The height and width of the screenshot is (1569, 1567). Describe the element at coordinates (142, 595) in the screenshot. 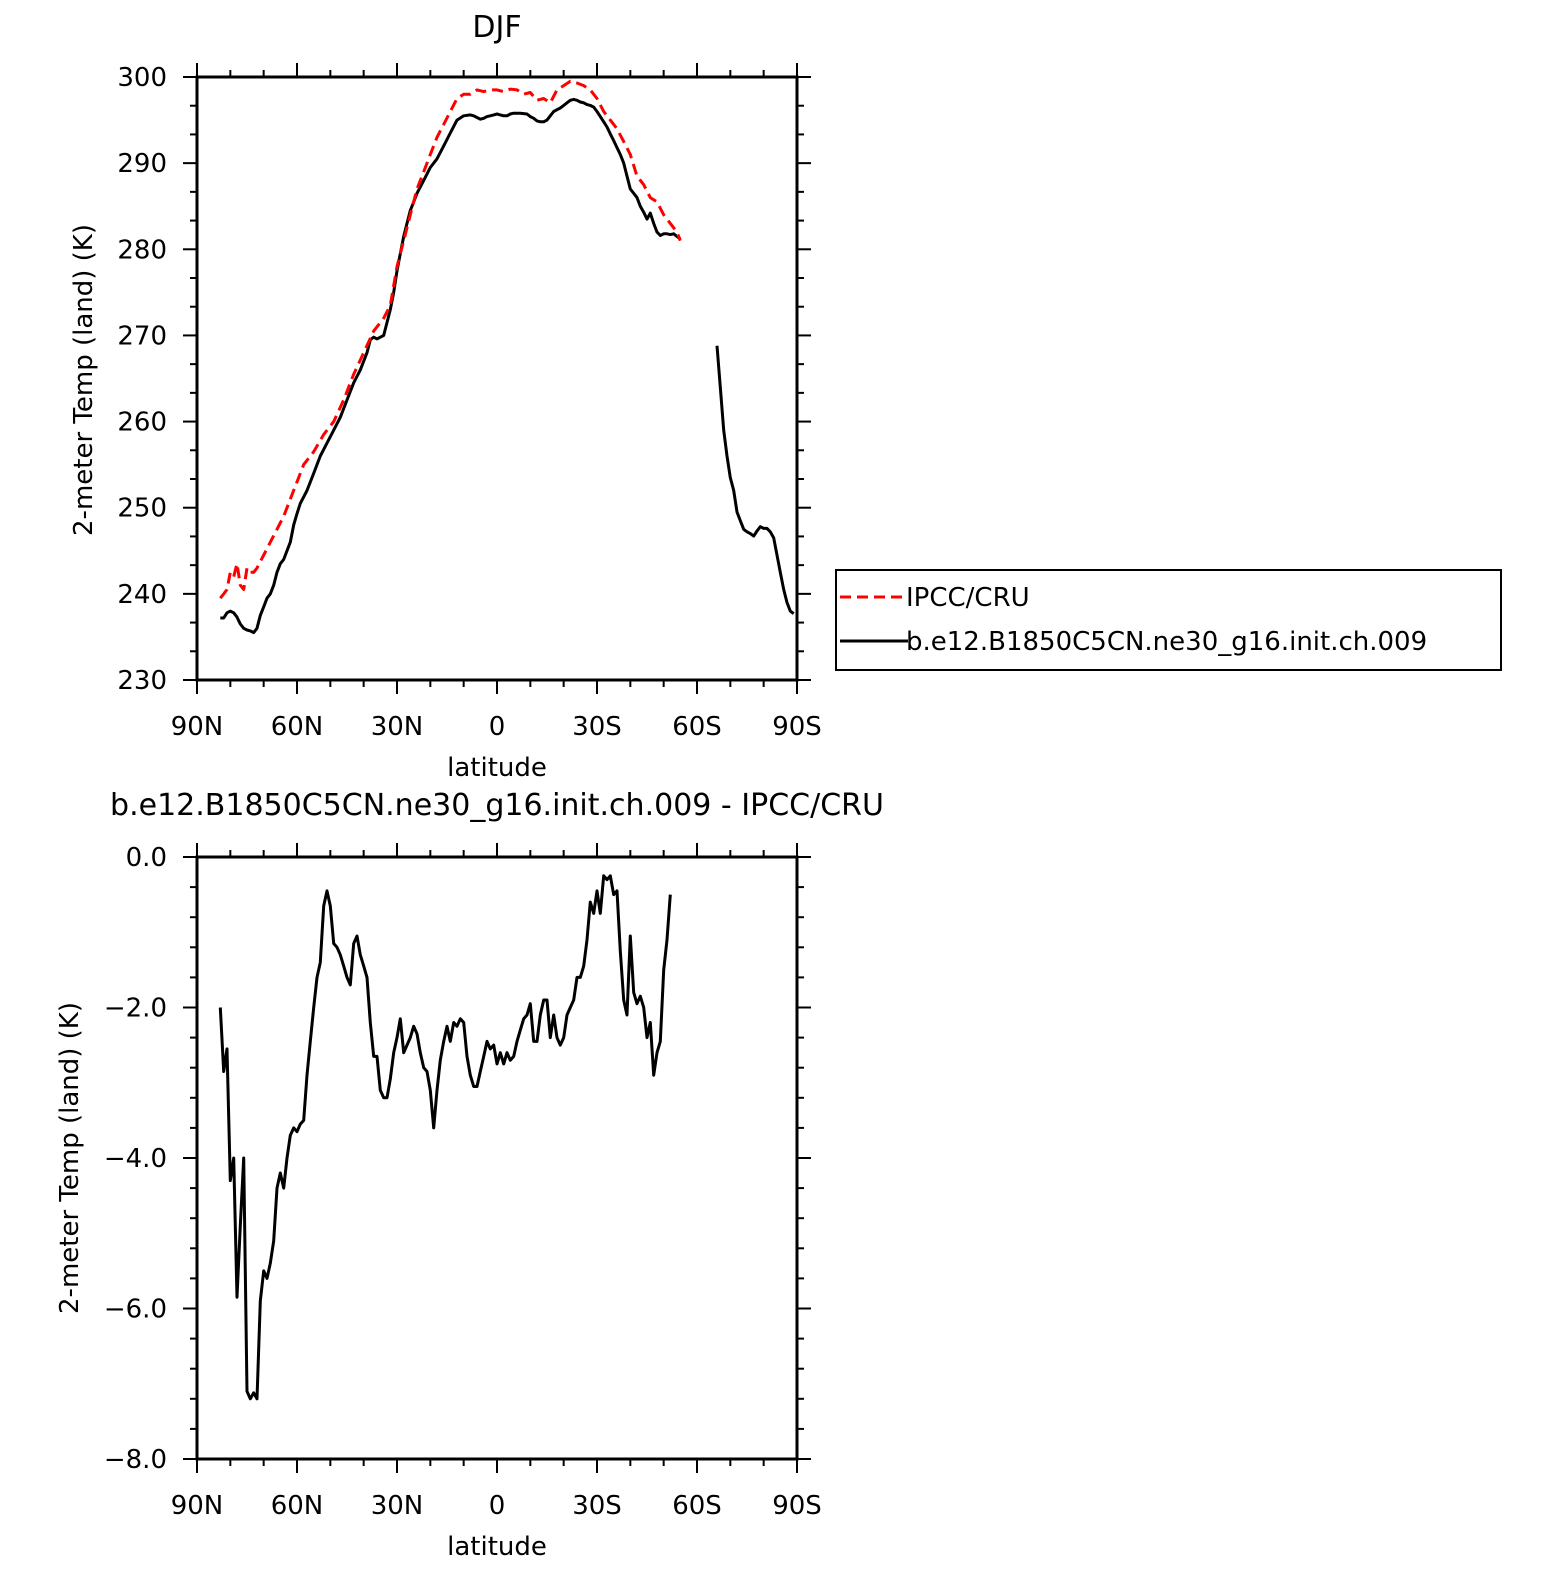

I see `y-tick-label: 240` at that location.